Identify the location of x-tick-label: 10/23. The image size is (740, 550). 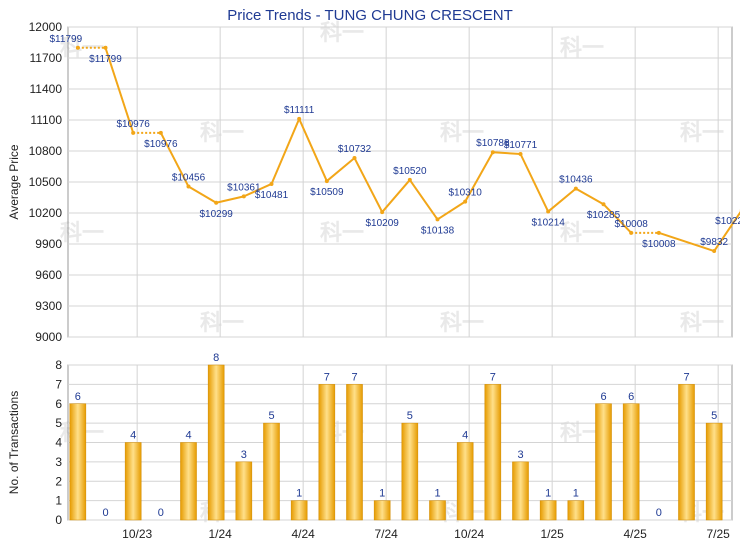
(137, 534).